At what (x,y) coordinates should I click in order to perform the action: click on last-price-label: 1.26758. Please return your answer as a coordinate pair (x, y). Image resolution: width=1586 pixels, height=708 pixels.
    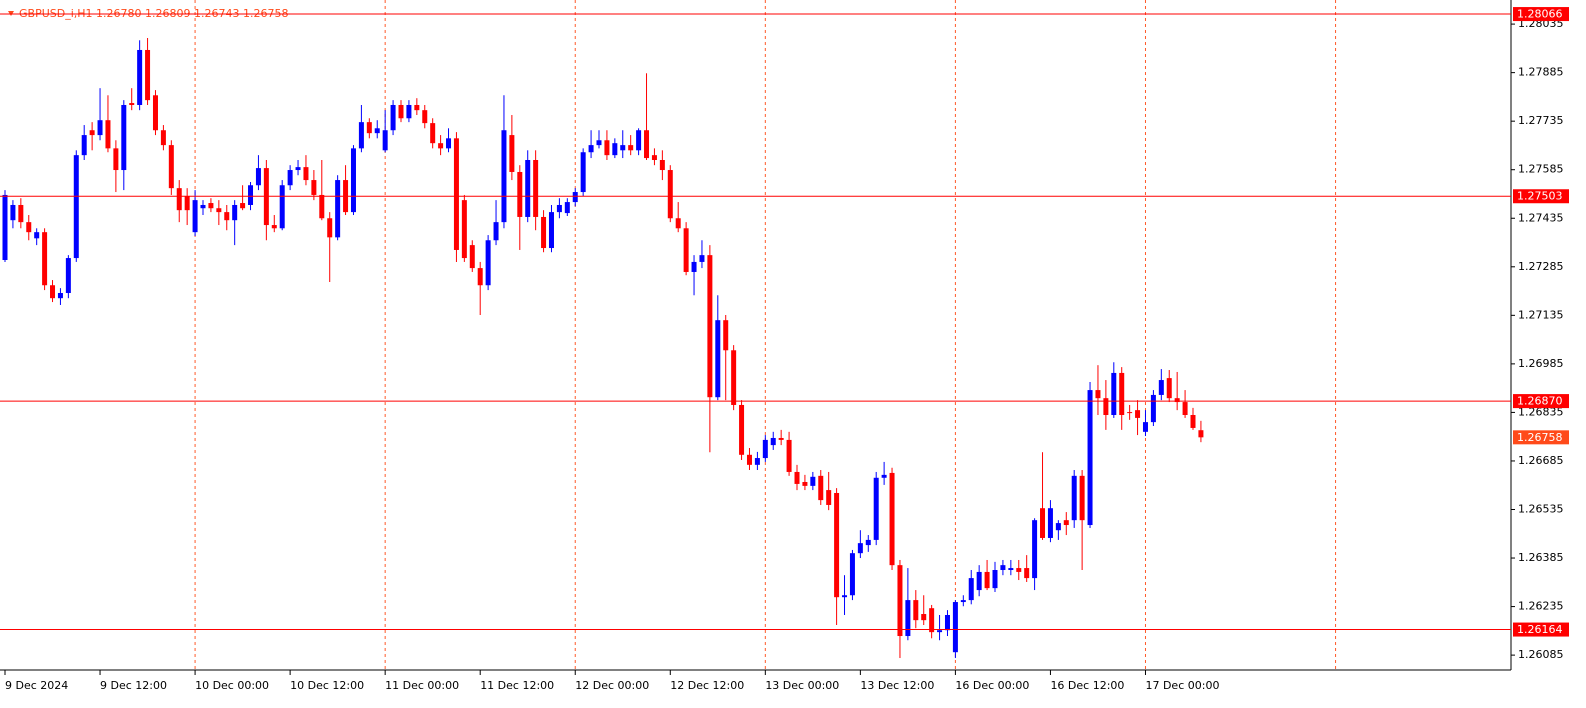
    Looking at the image, I should click on (1540, 437).